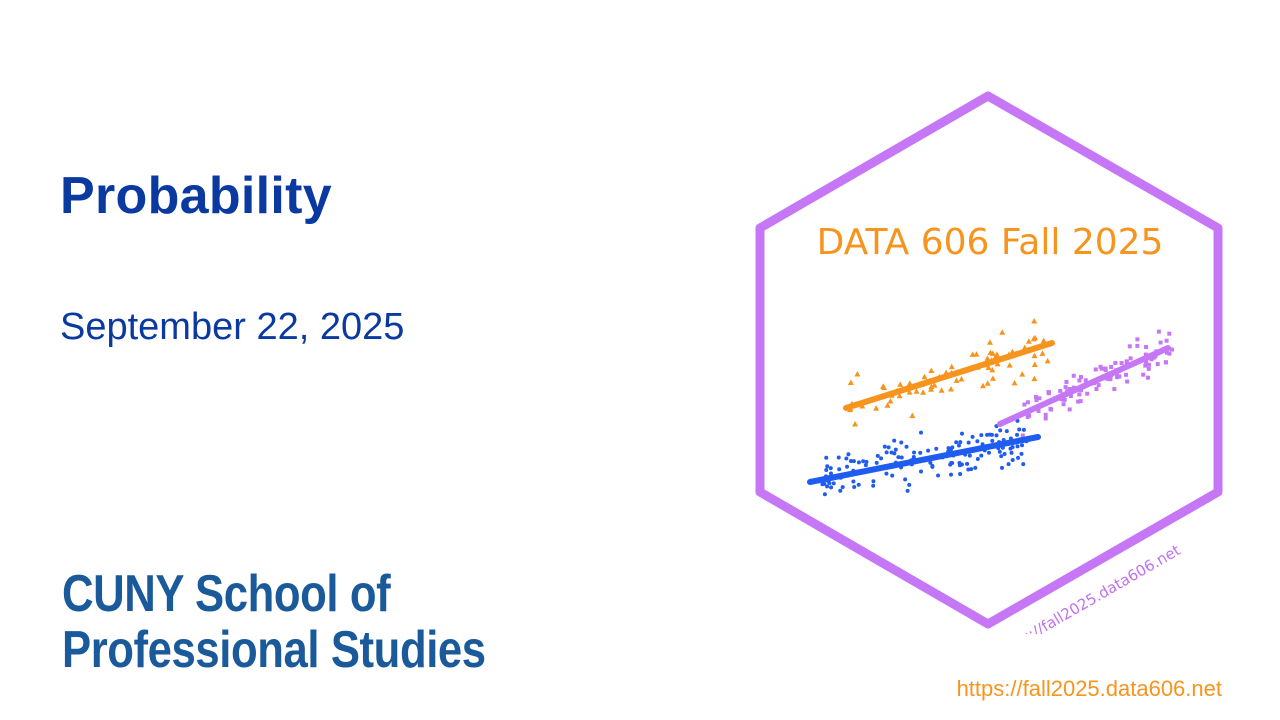  What do you see at coordinates (226, 594) in the screenshot?
I see `logo-line-1: CUNY School of` at bounding box center [226, 594].